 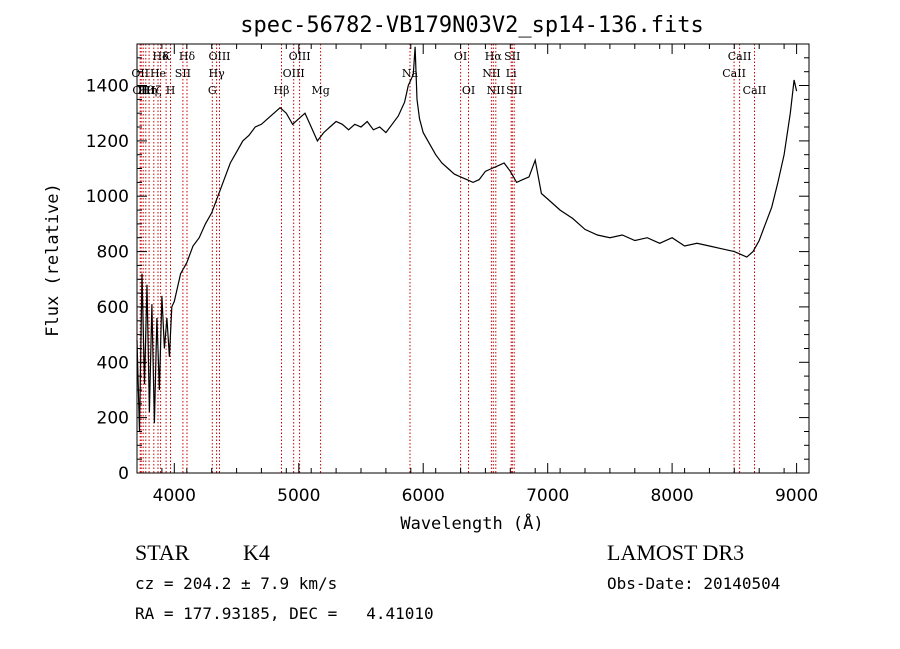 What do you see at coordinates (212, 90) in the screenshot?
I see `line-marker-label: G` at bounding box center [212, 90].